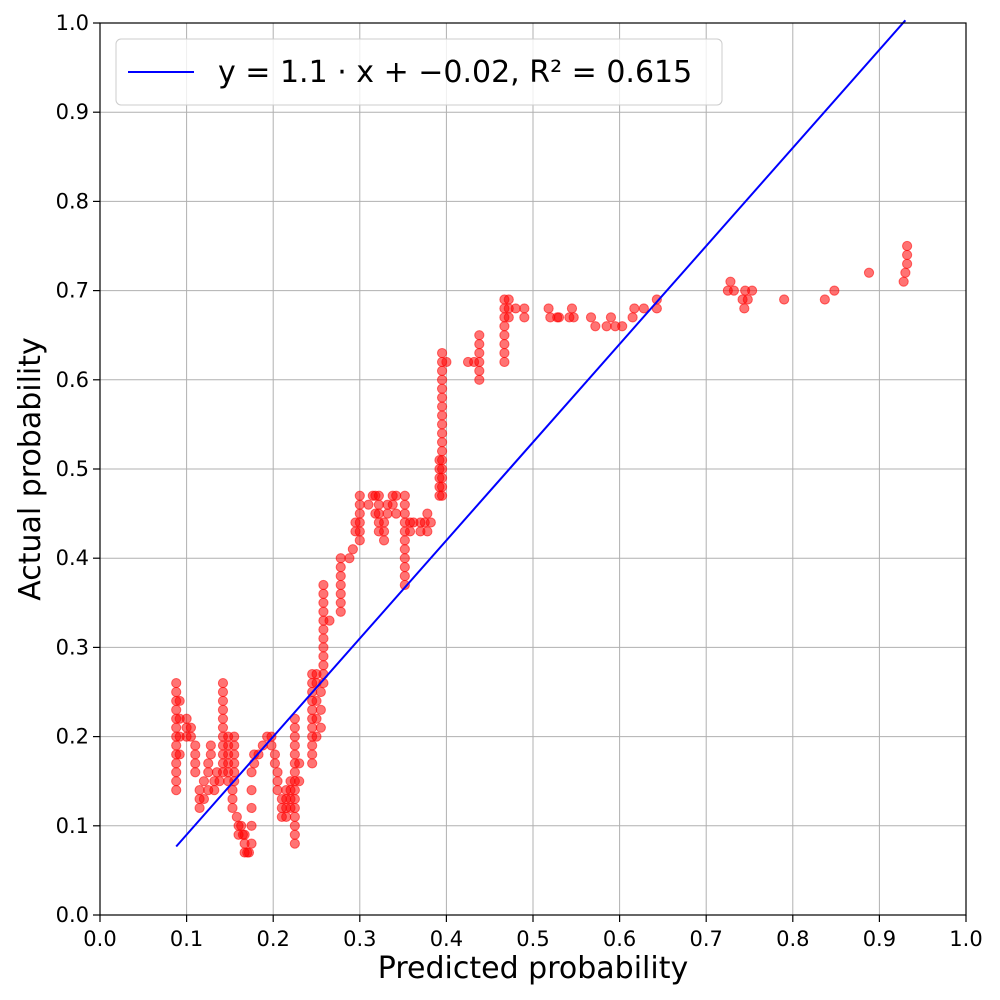  Describe the element at coordinates (99, 939) in the screenshot. I see `x-tick-label: 0.0` at that location.